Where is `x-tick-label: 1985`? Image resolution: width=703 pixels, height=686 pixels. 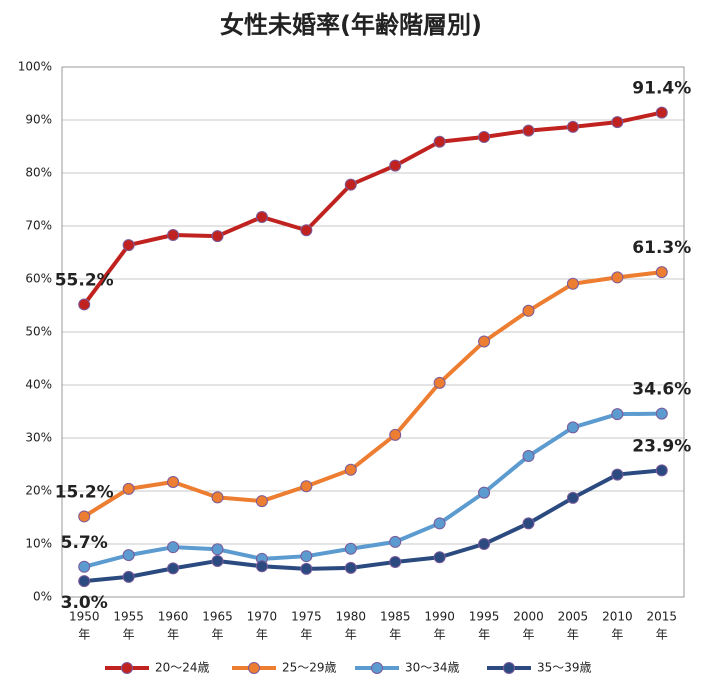 x-tick-label: 1985 is located at coordinates (395, 617).